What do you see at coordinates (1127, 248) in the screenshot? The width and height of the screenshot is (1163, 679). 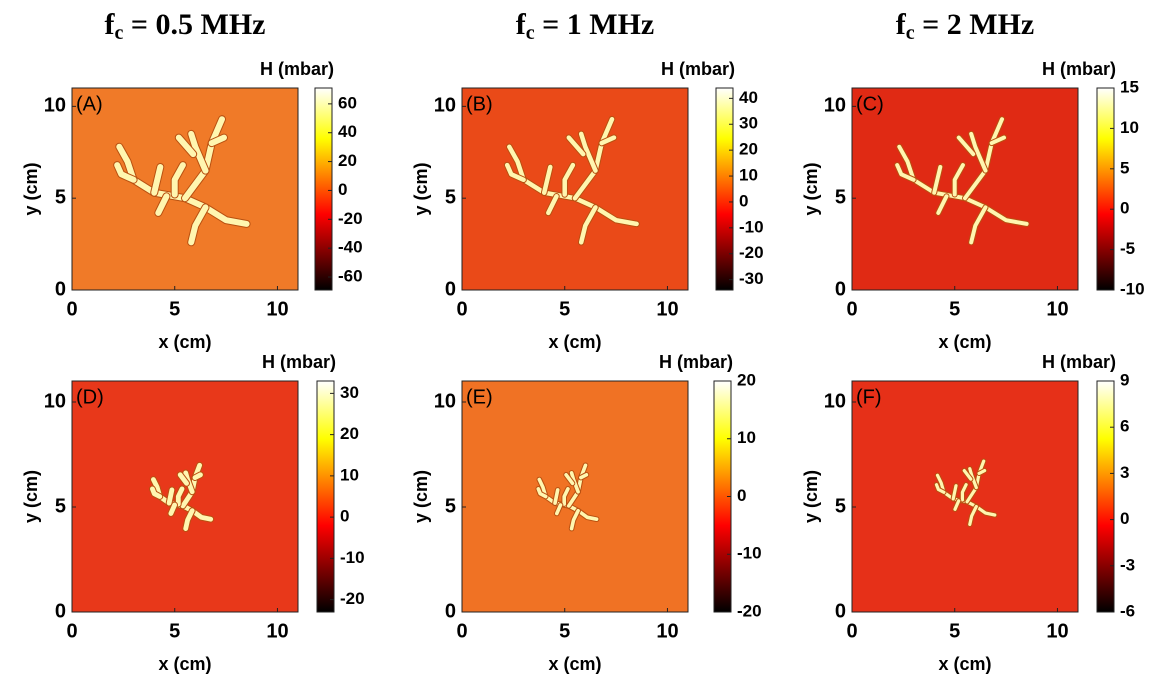 I see `colorbar-tick-label: -5` at bounding box center [1127, 248].